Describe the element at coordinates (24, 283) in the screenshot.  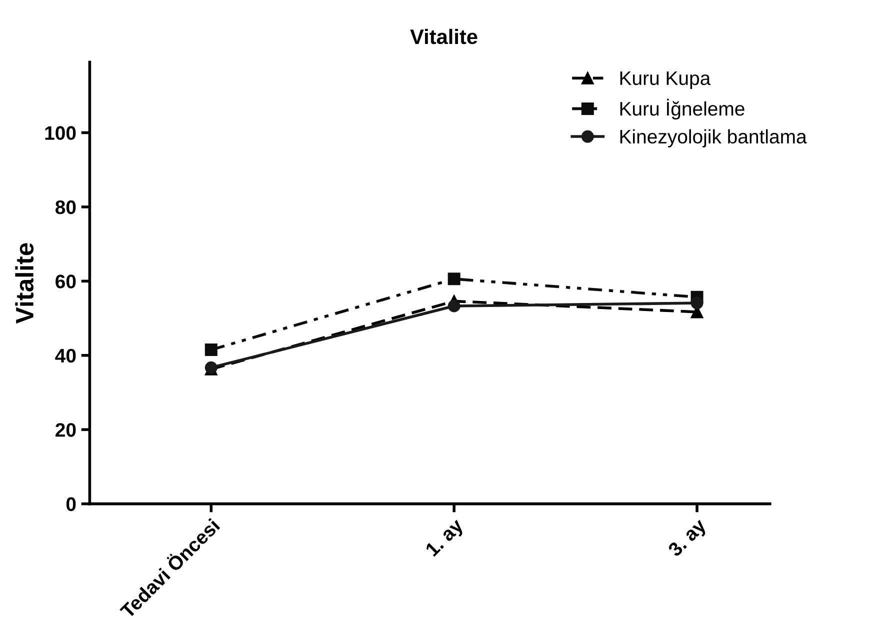
I see `y-axis-title: Vitalite` at that location.